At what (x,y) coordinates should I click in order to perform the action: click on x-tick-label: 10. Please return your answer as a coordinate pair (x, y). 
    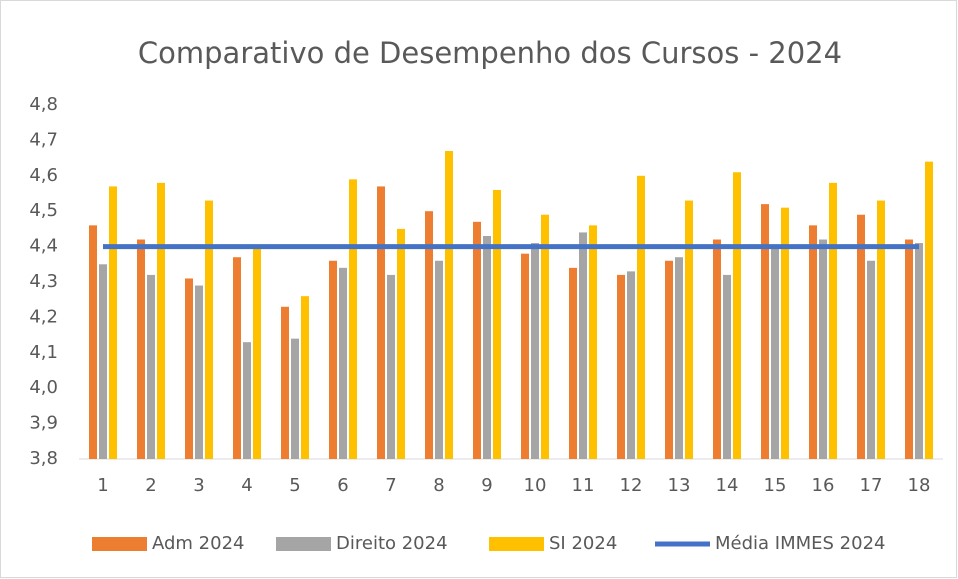
    Looking at the image, I should click on (535, 485).